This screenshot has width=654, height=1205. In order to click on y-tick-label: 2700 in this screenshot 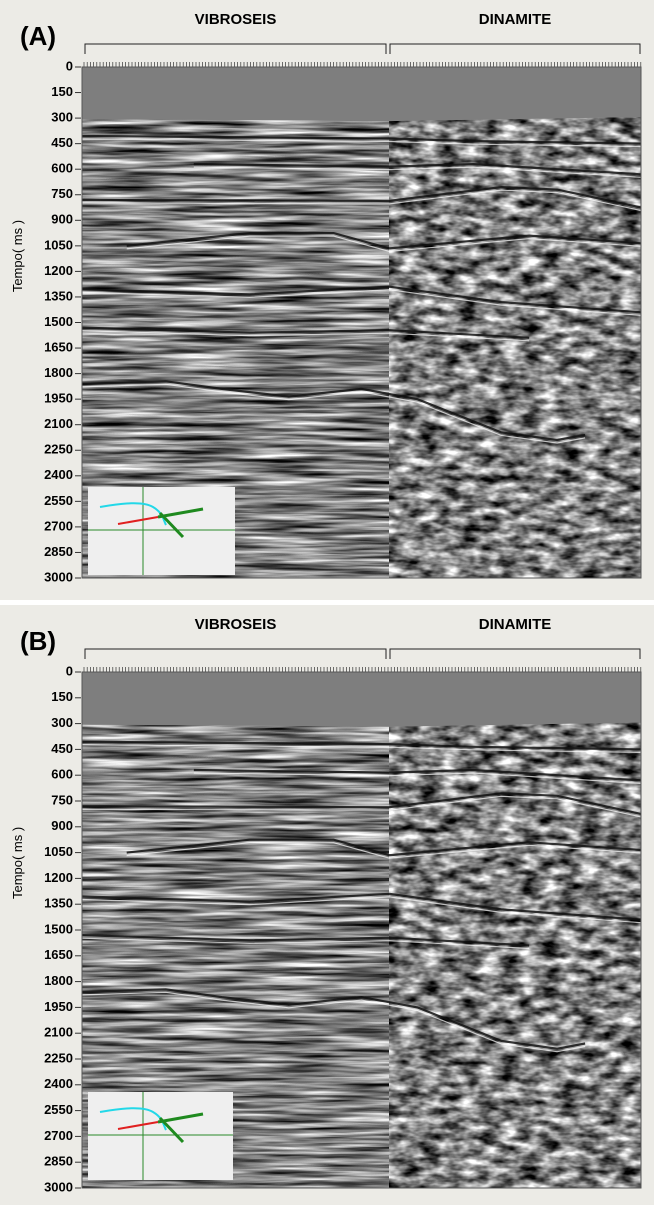, I will do `click(58, 1135)`.